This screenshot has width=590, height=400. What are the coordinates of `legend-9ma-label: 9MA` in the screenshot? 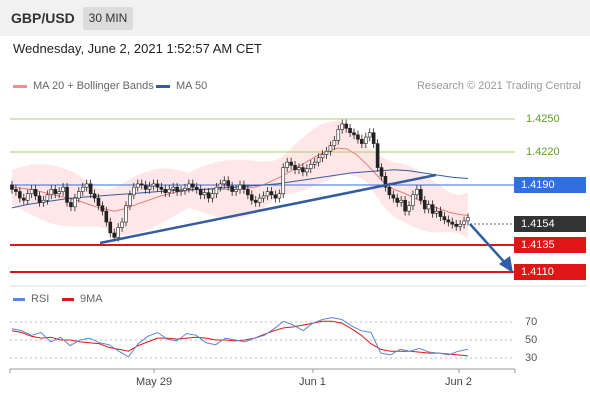 It's located at (91, 299).